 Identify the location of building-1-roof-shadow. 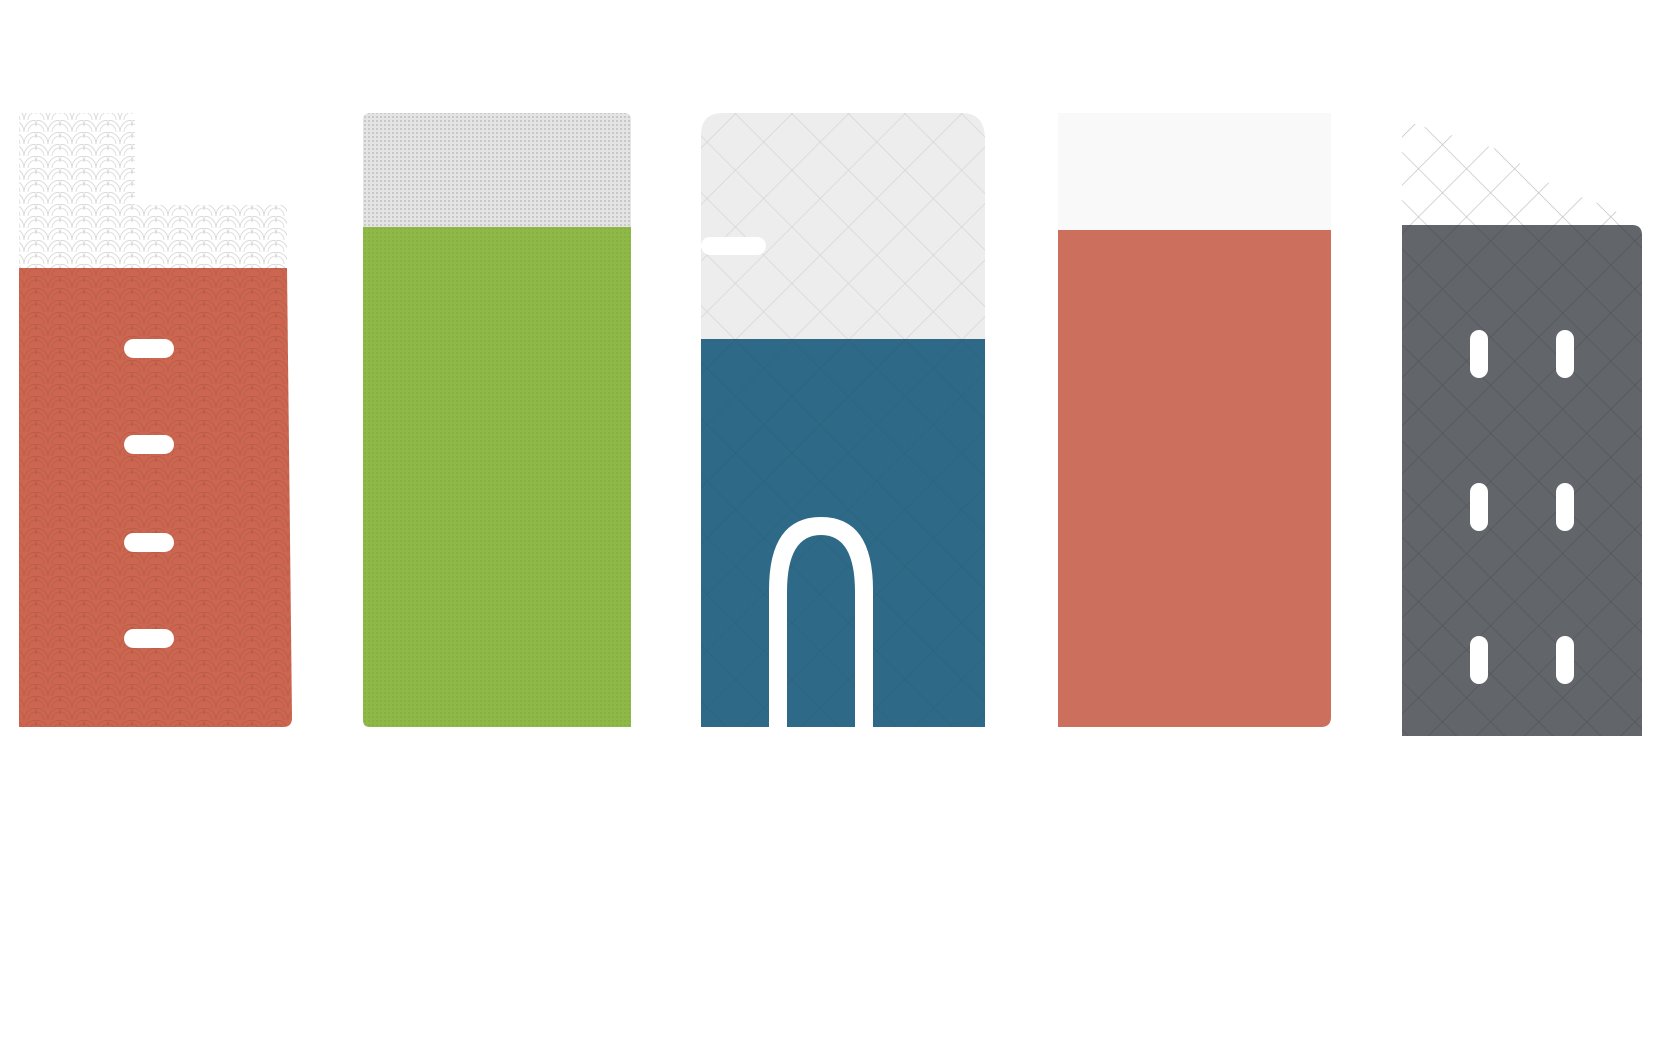
(153, 190).